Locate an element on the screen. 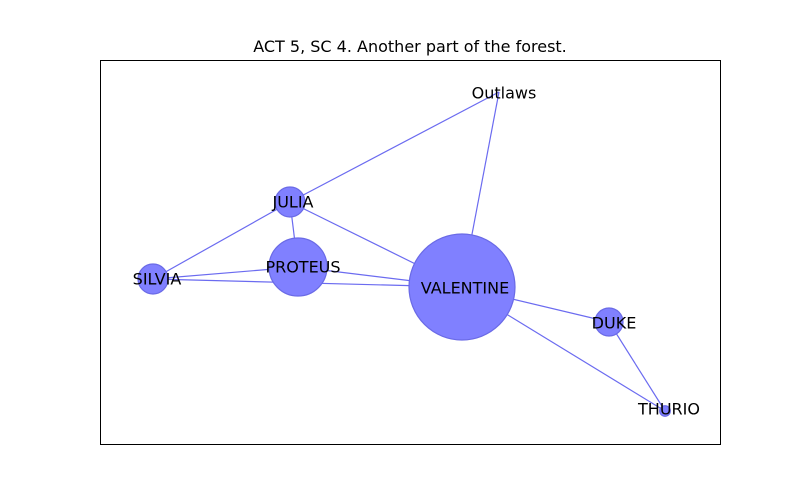 The width and height of the screenshot is (800, 500). node-silvia is located at coordinates (153, 279).